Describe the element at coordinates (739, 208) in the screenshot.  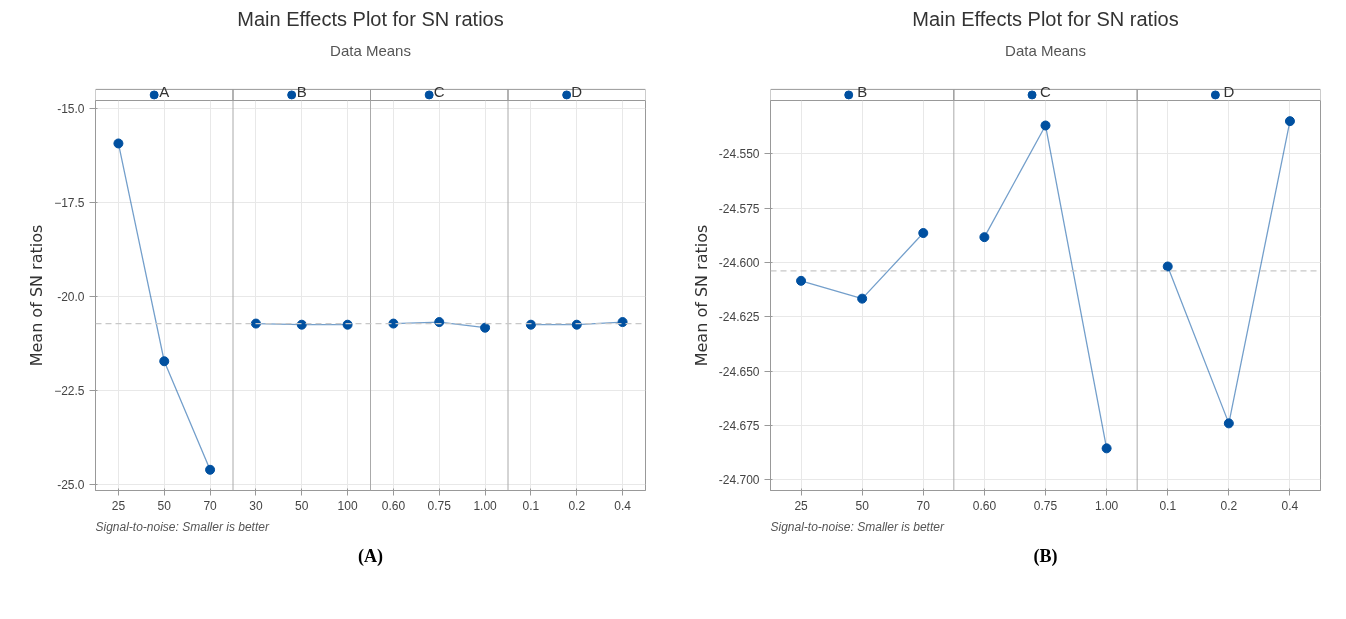
I see `y-tick-label: -24.575` at that location.